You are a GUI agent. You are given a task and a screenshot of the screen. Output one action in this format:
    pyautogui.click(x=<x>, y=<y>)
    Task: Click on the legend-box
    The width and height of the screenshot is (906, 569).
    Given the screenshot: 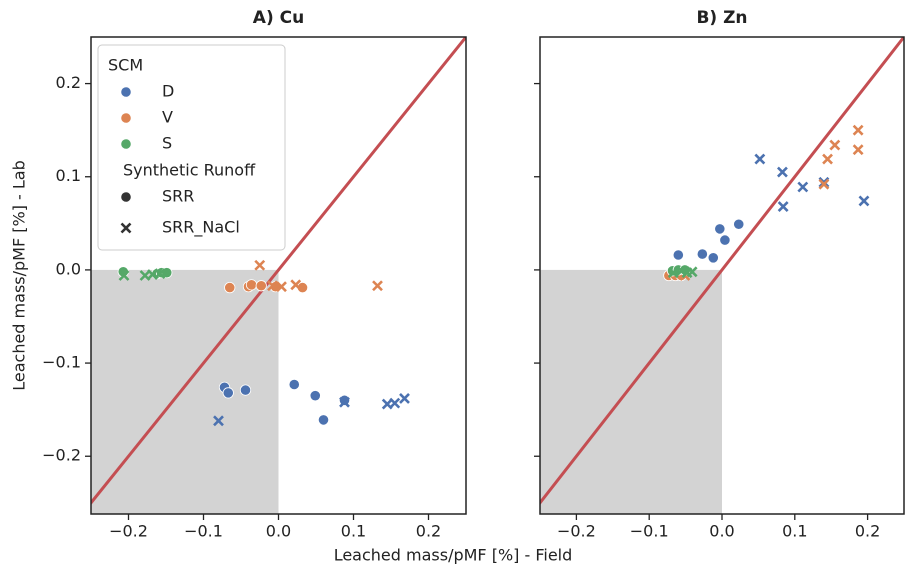 What is the action you would take?
    pyautogui.click(x=191, y=147)
    